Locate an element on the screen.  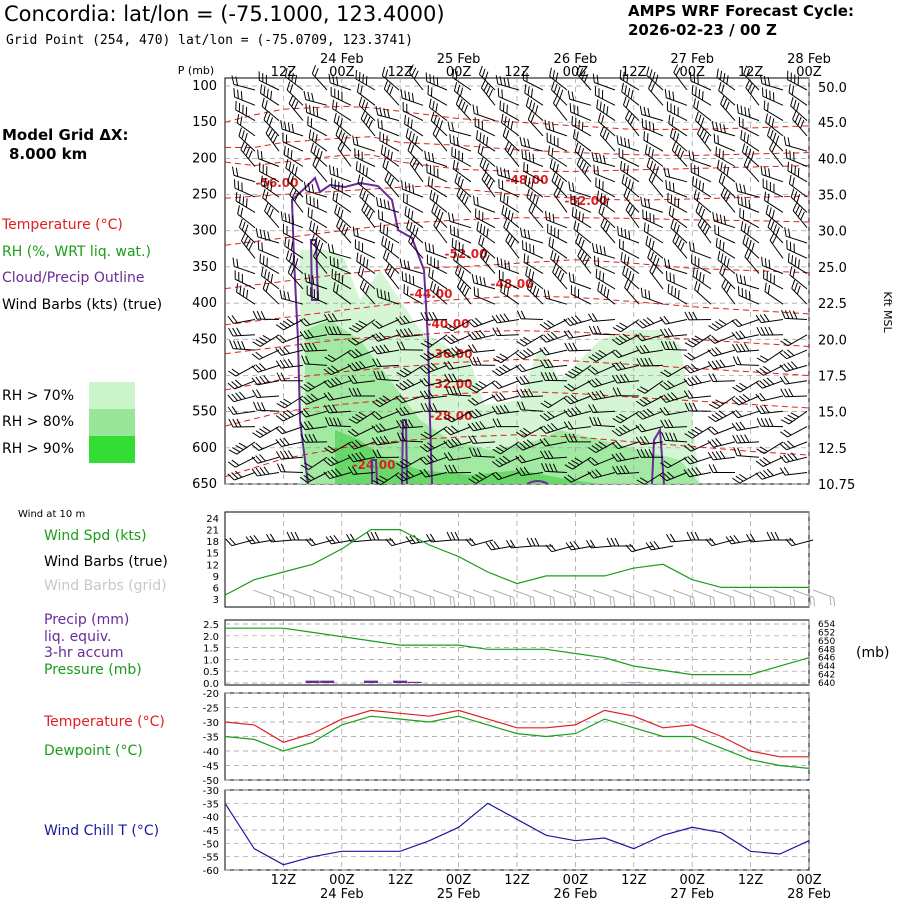
kft-tick-label: 17.5 is located at coordinates (832, 376).